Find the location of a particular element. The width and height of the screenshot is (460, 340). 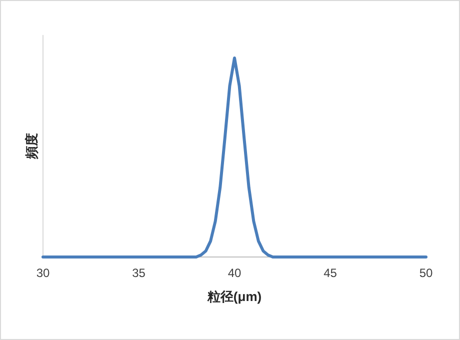

y-axis-title: 頻度 is located at coordinates (31, 146).